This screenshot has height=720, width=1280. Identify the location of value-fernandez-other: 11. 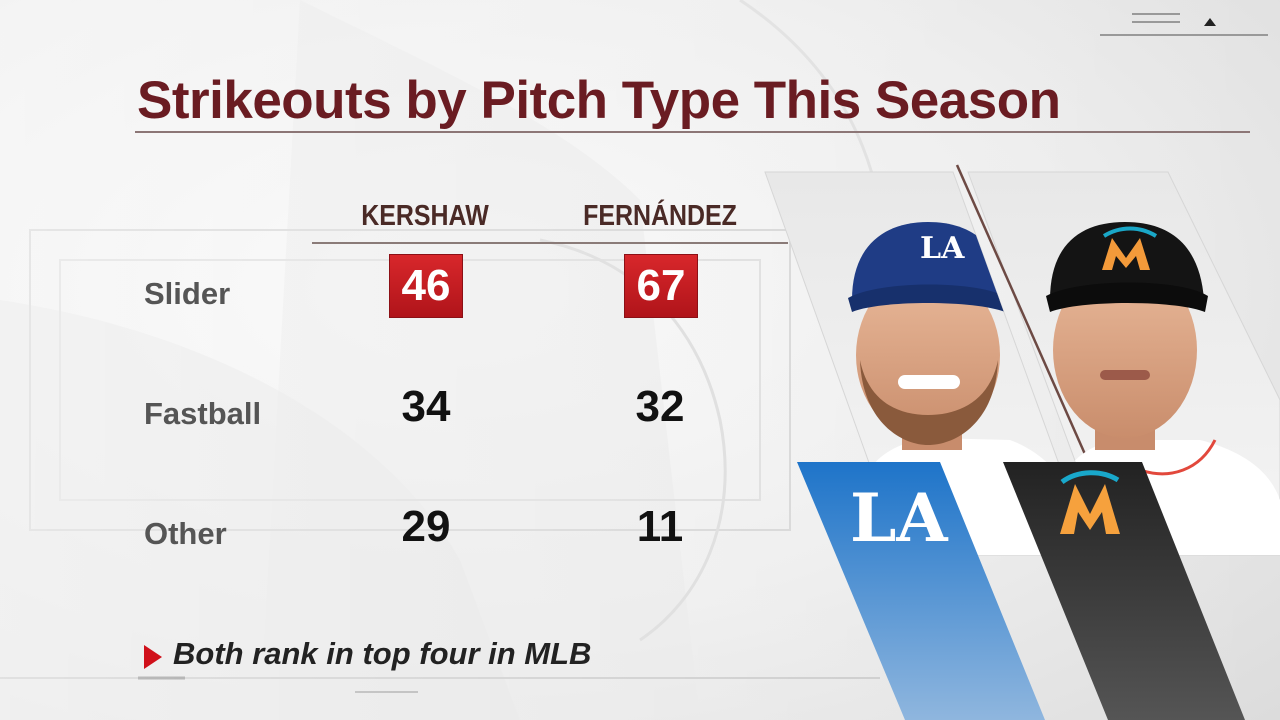
(660, 526).